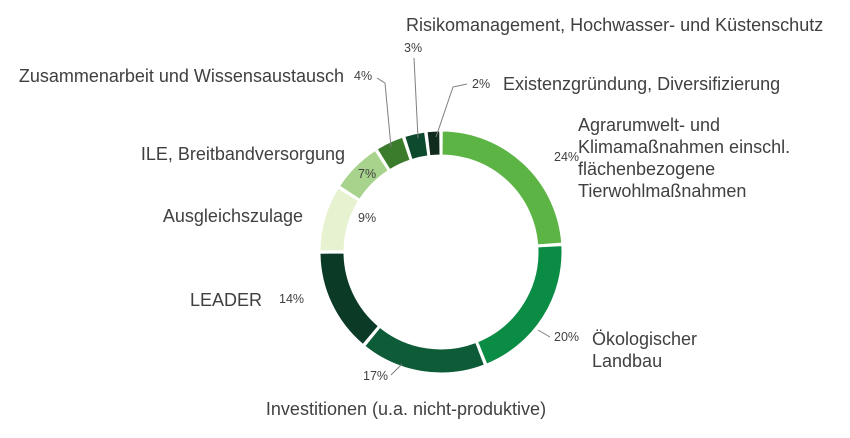 The height and width of the screenshot is (438, 850). What do you see at coordinates (649, 125) in the screenshot?
I see `category-label-line: Agrarumwelt- und` at bounding box center [649, 125].